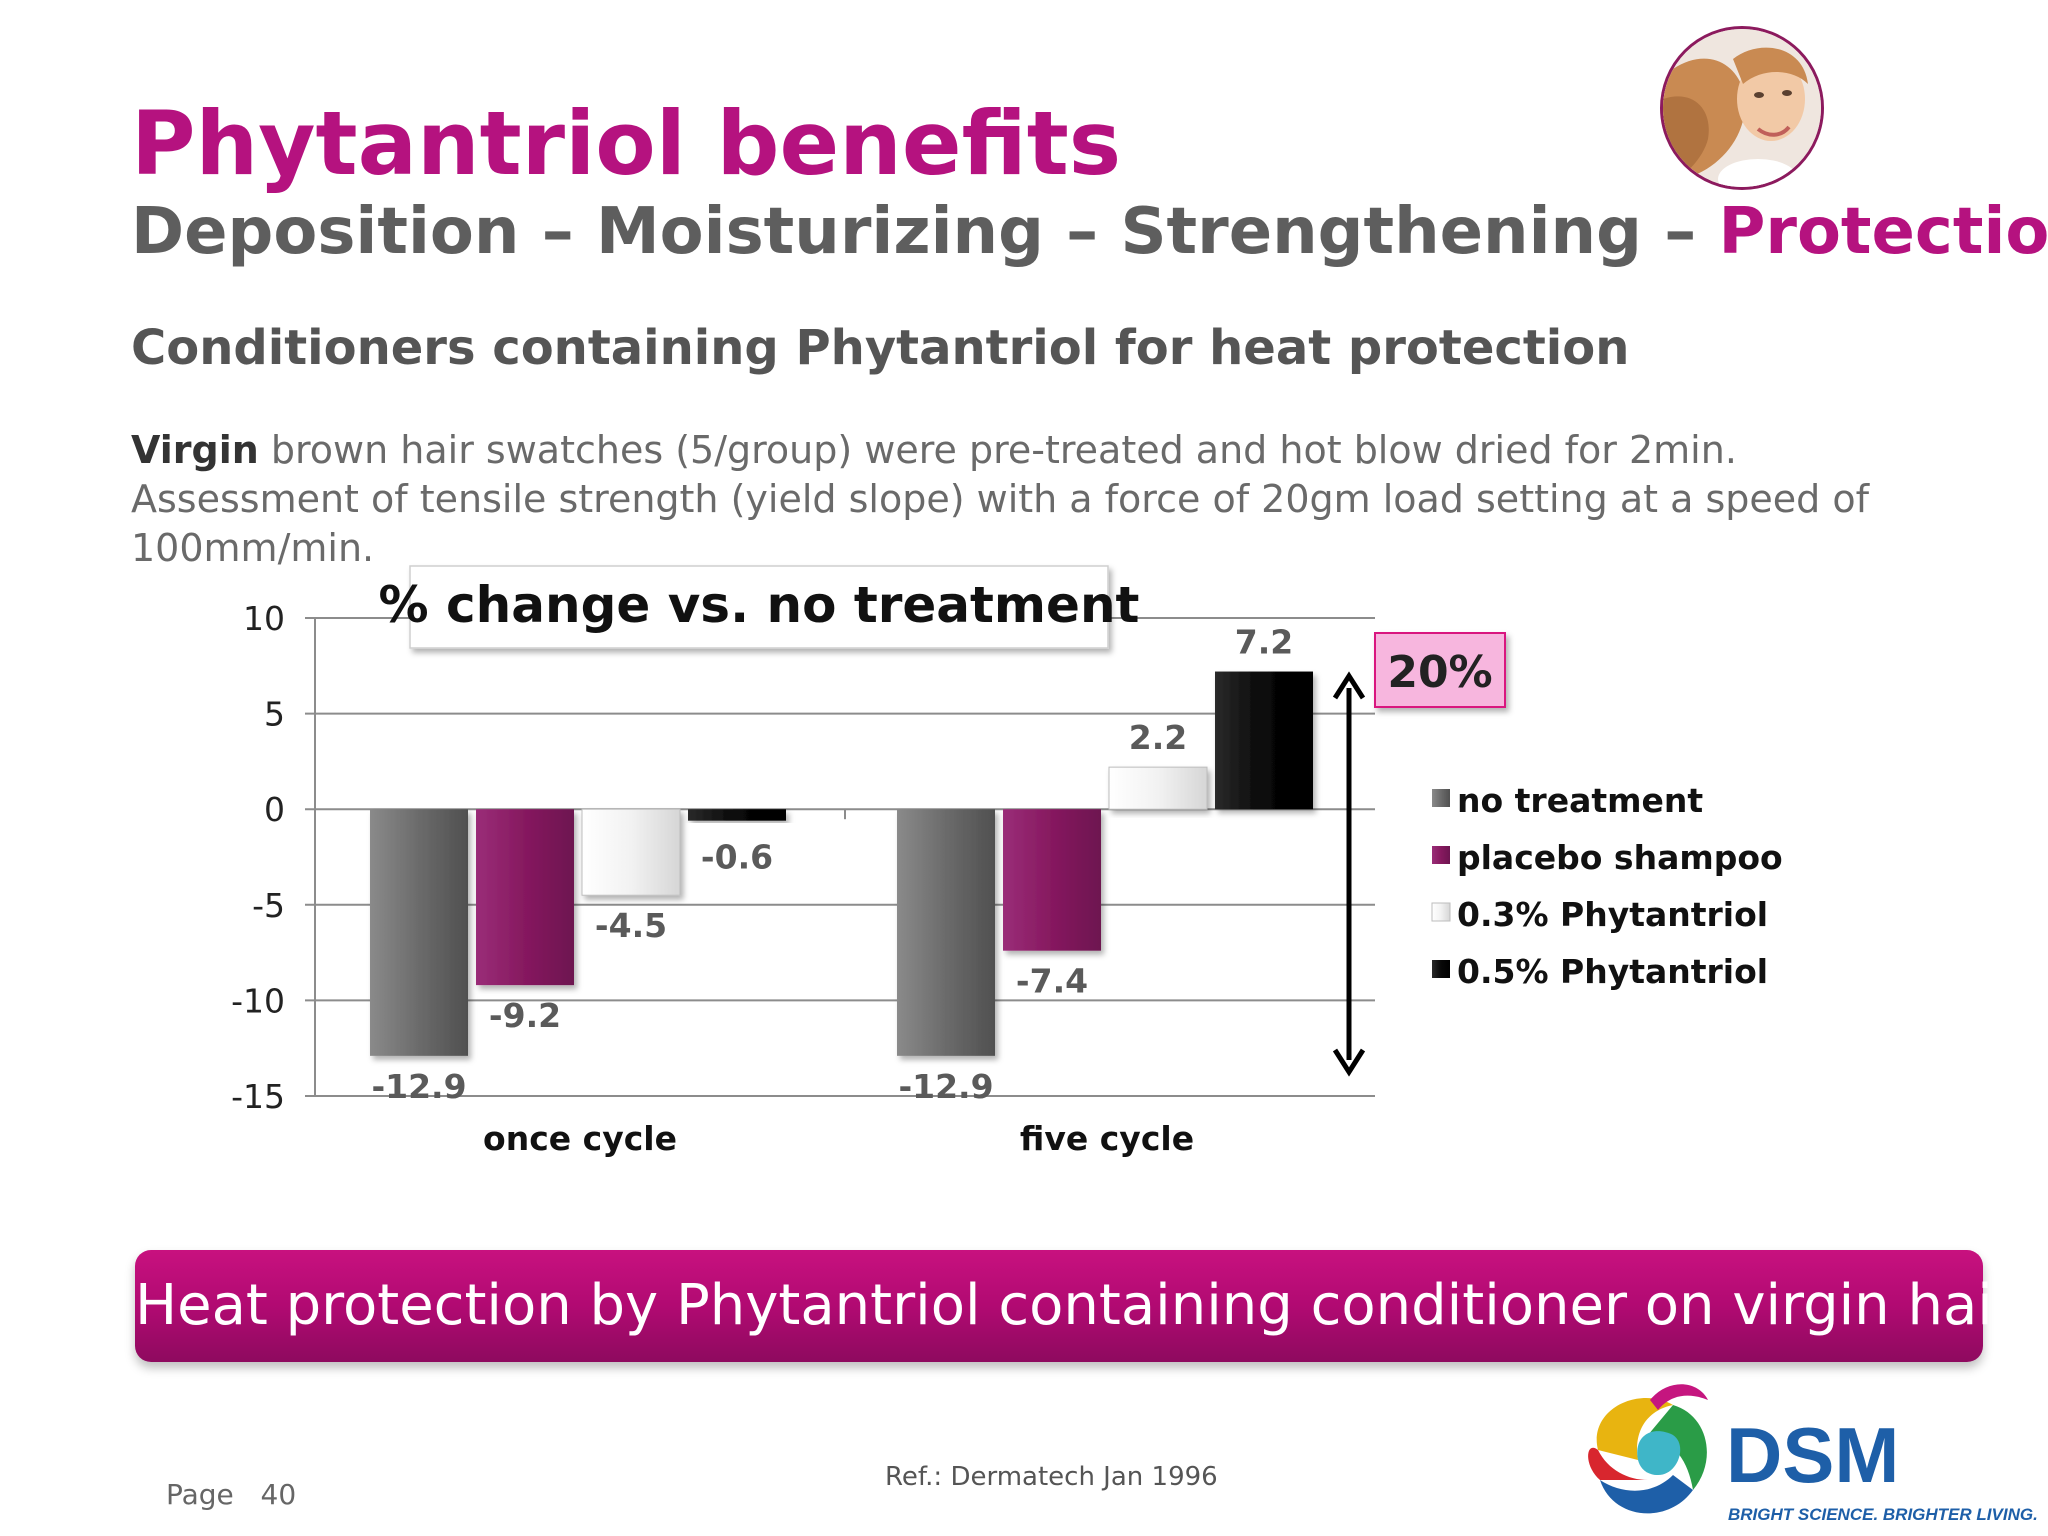 This screenshot has height=1536, width=2048. What do you see at coordinates (580, 1138) in the screenshot?
I see `x-category-label: once cycle` at bounding box center [580, 1138].